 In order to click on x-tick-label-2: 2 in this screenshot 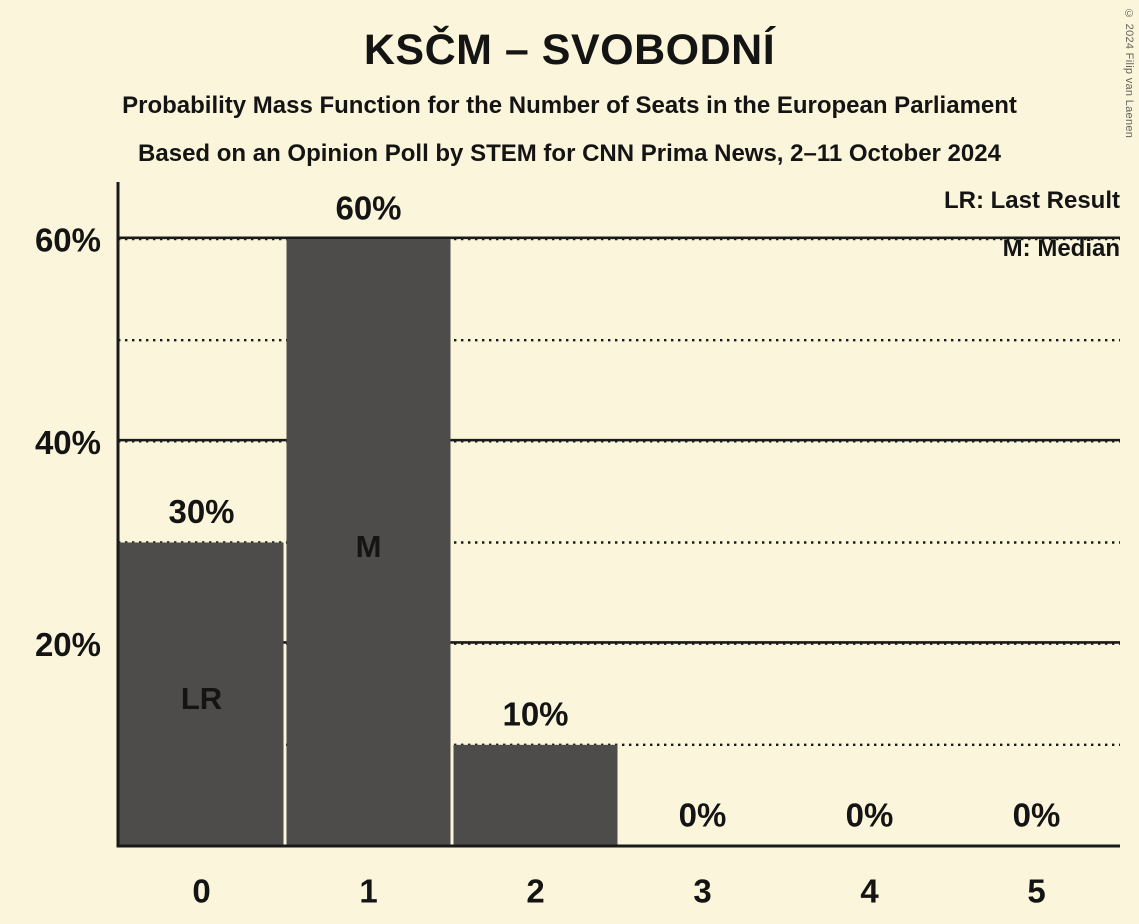, I will do `click(535, 891)`.